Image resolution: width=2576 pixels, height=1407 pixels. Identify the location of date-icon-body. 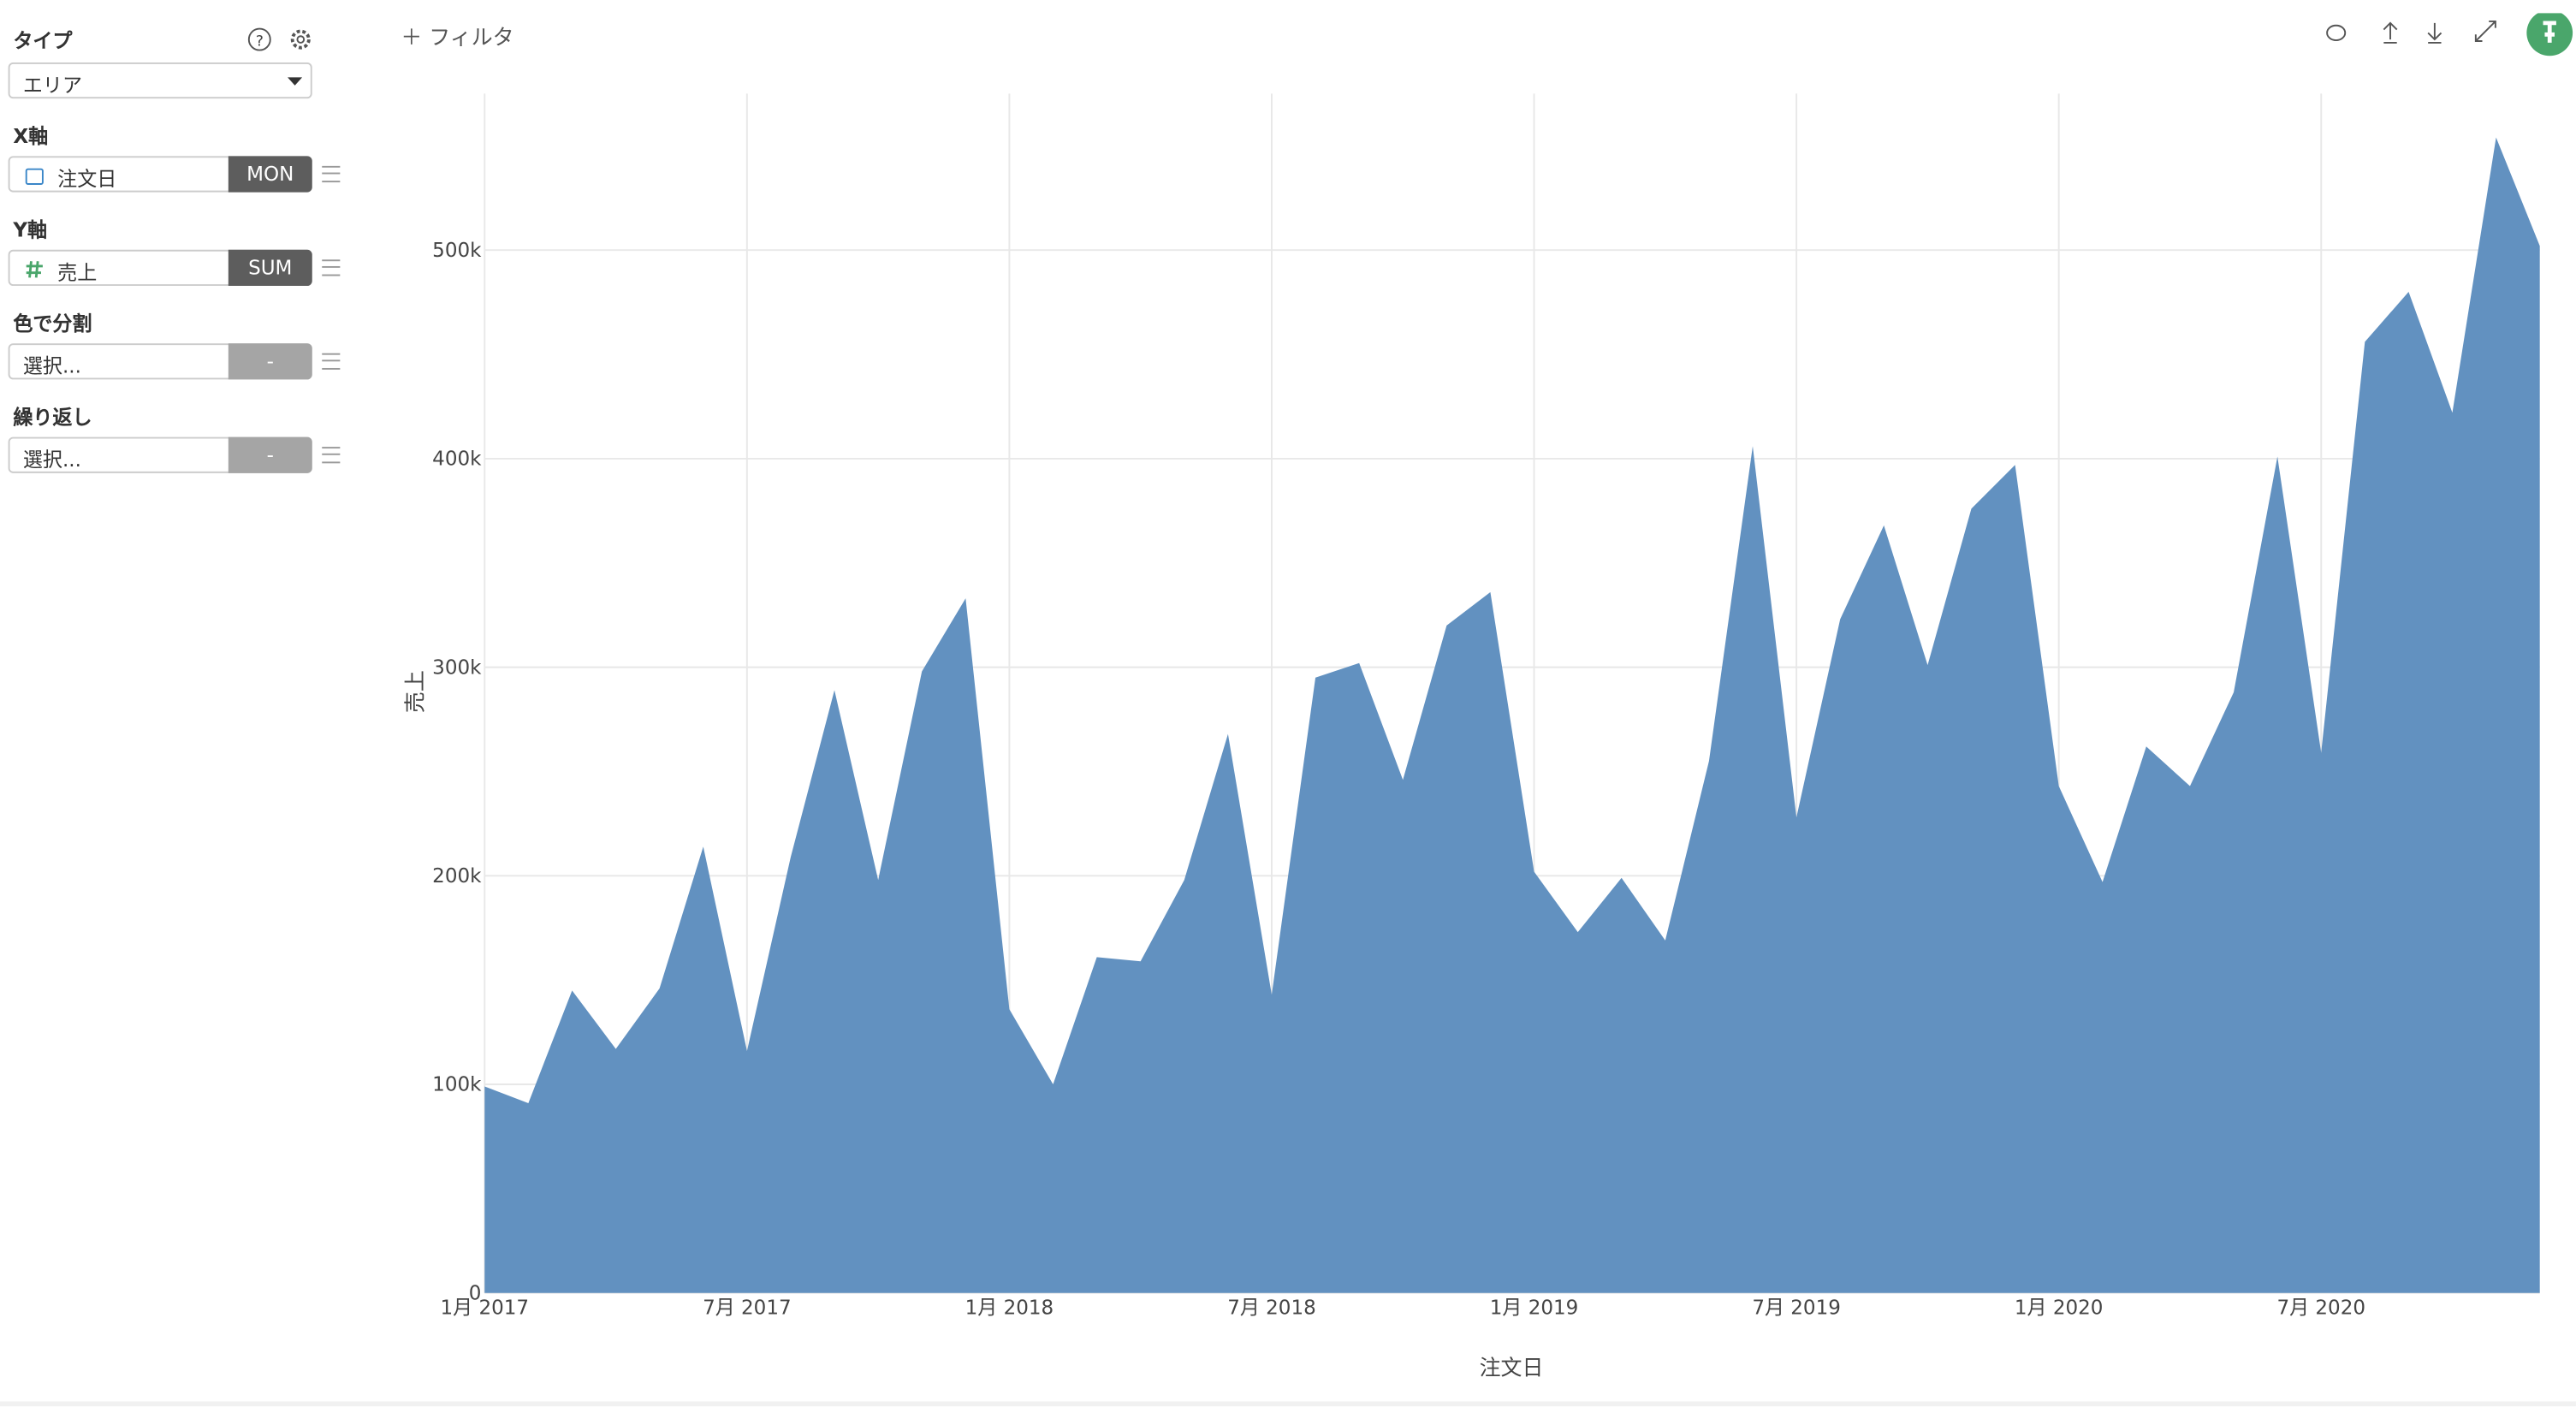
(34, 176).